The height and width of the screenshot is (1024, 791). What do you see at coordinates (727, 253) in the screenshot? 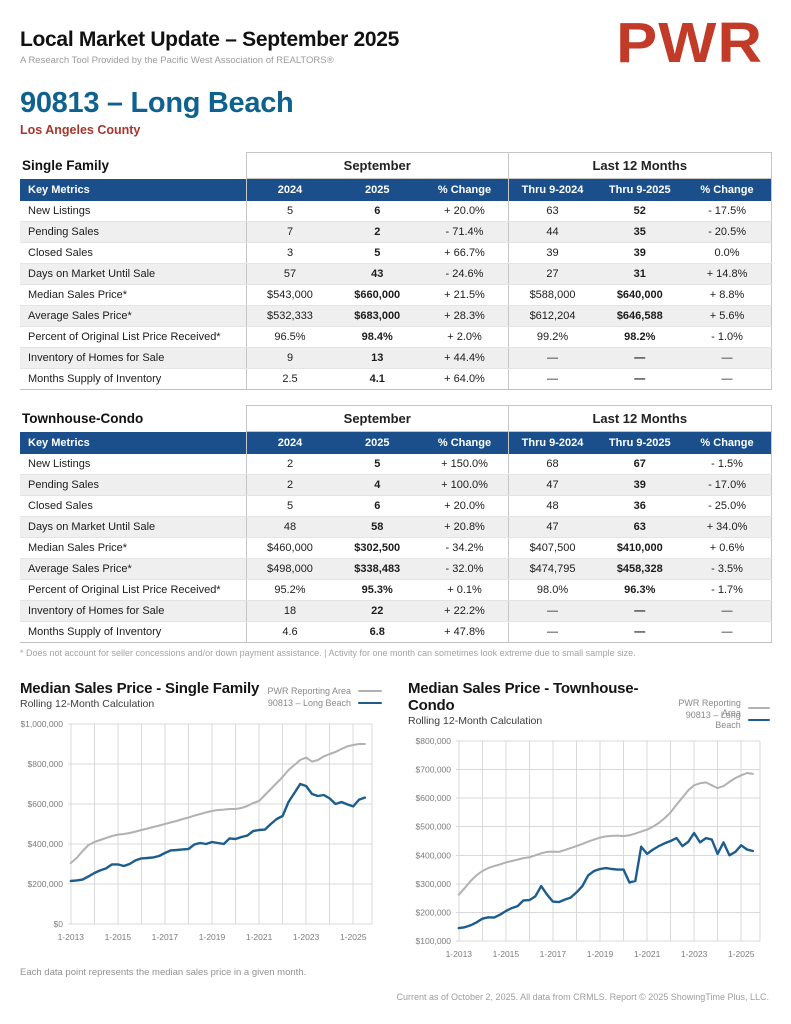
I see `metric-value: 0.0%` at bounding box center [727, 253].